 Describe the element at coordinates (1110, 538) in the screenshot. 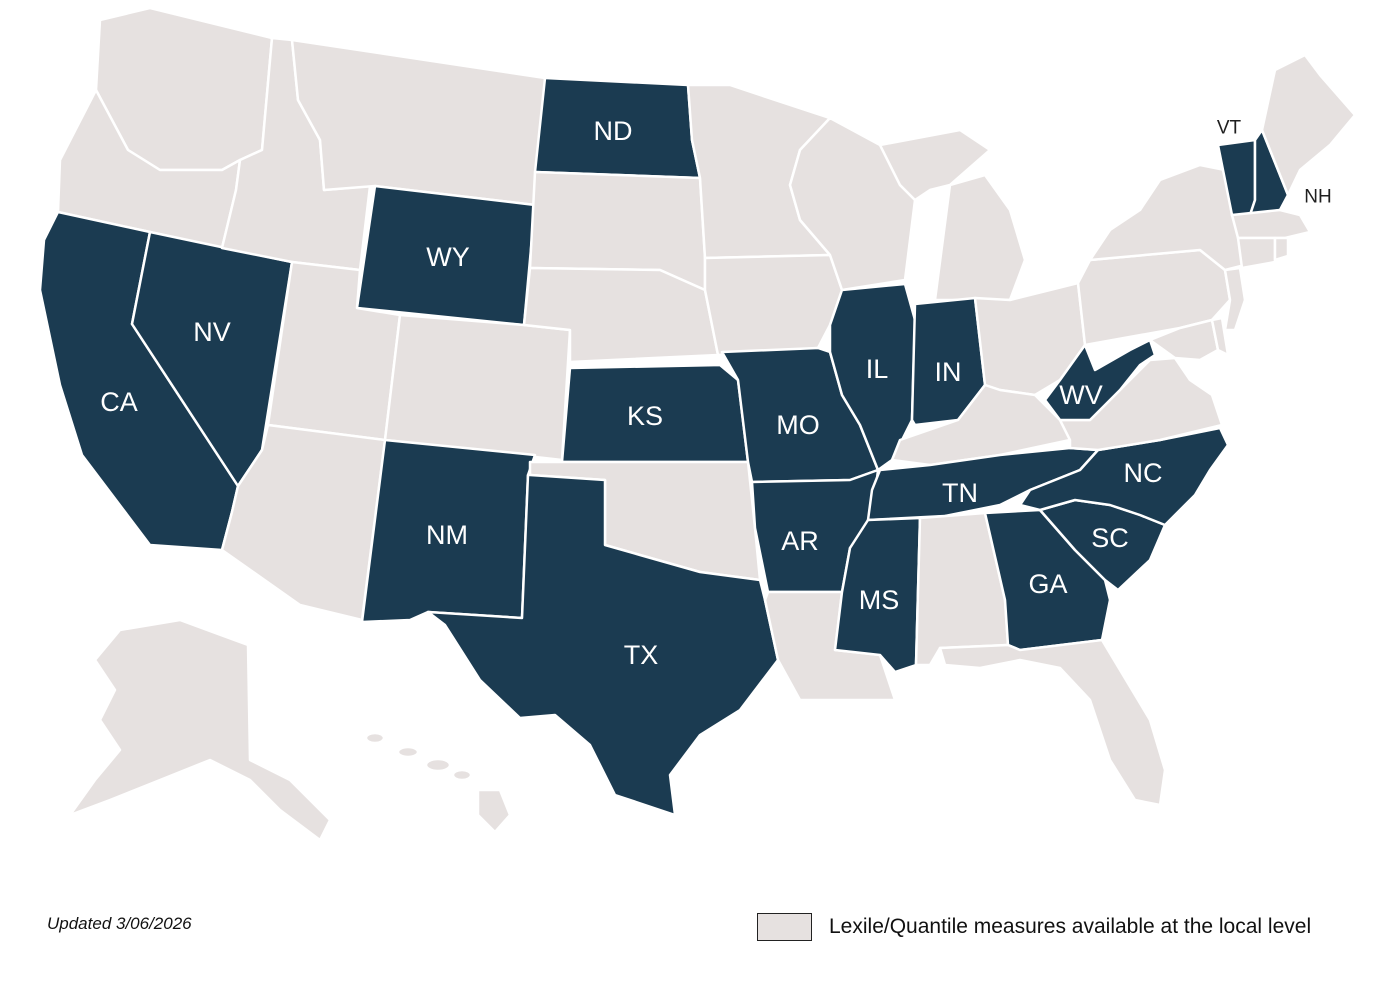

I see `state-label-sc: SC` at that location.